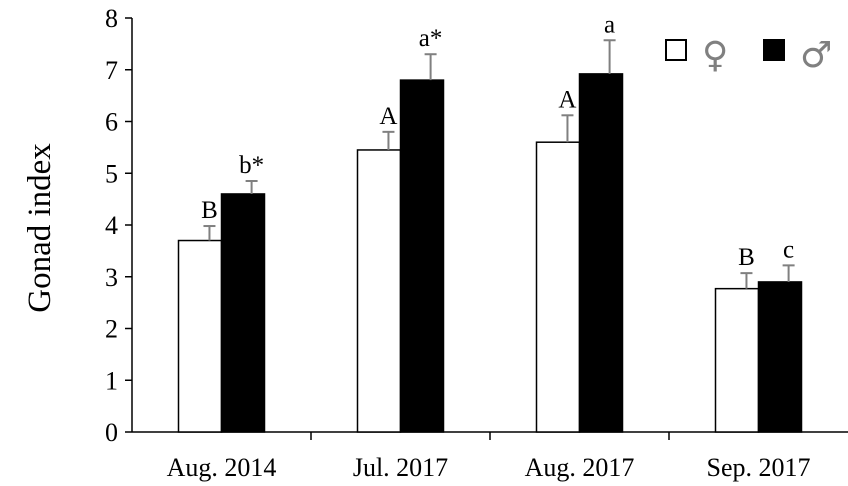 This screenshot has height=486, width=848. Describe the element at coordinates (788, 249) in the screenshot. I see `significance-label: c` at that location.